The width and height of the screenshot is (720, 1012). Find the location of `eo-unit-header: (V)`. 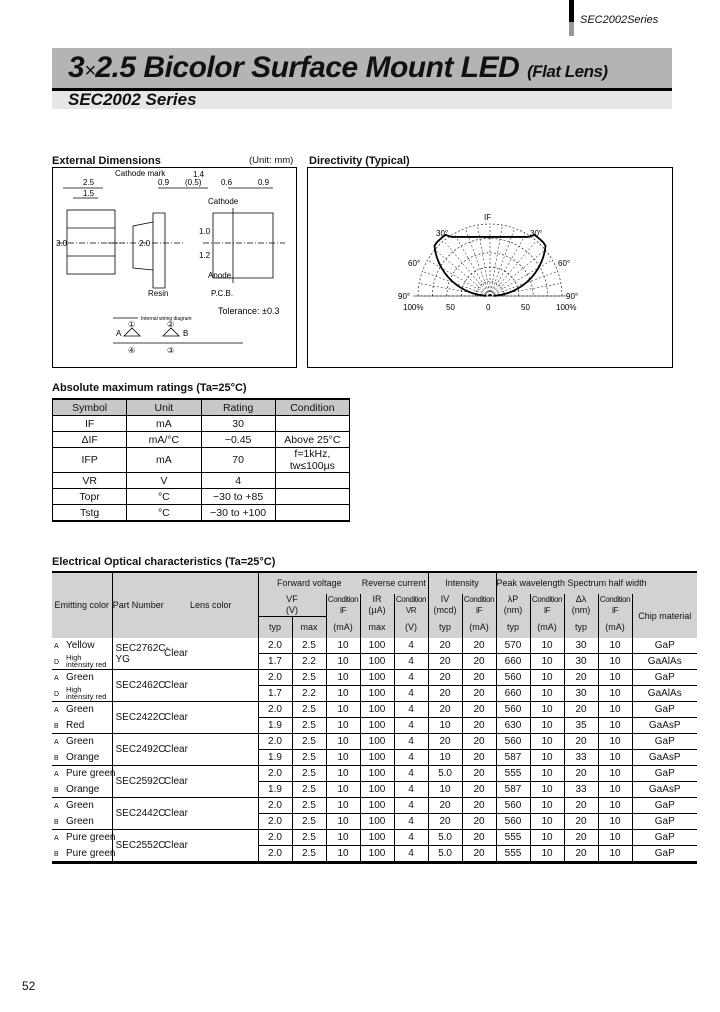

eo-unit-header: (V) is located at coordinates (411, 627).